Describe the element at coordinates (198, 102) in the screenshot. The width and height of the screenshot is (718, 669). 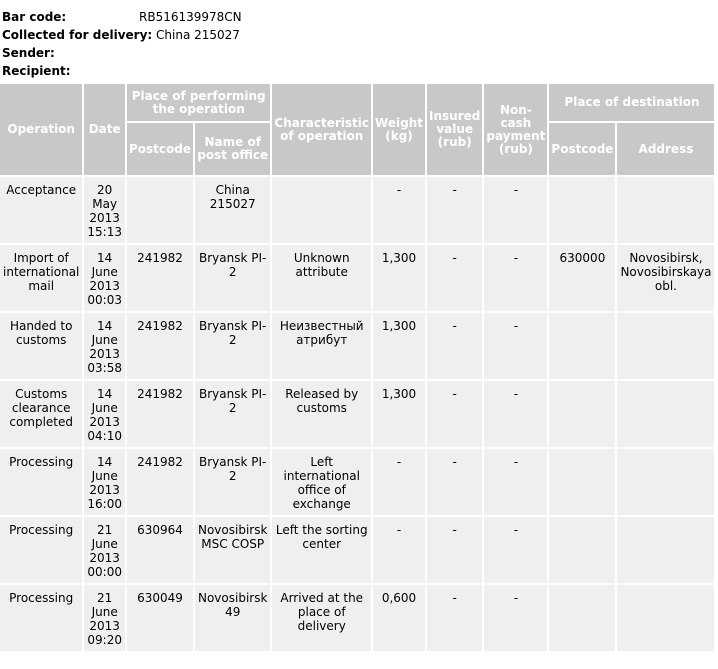
I see `header-place-performing: Place of performing the operation` at that location.